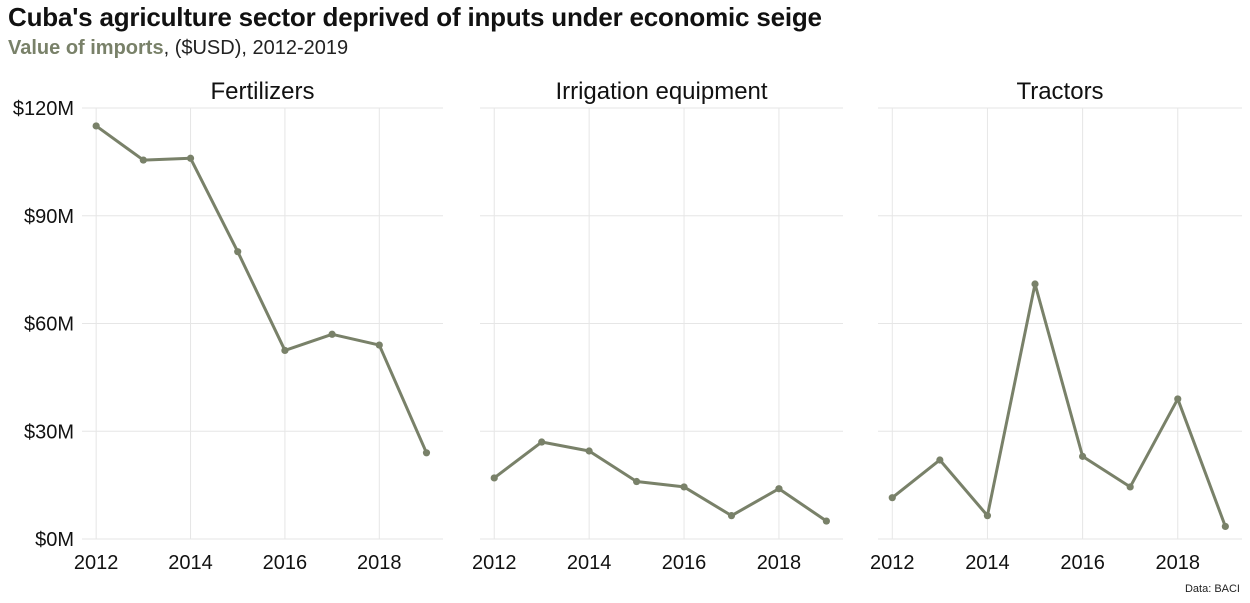 This screenshot has width=1250, height=603. What do you see at coordinates (49, 217) in the screenshot?
I see `y-tick-label: $90M` at bounding box center [49, 217].